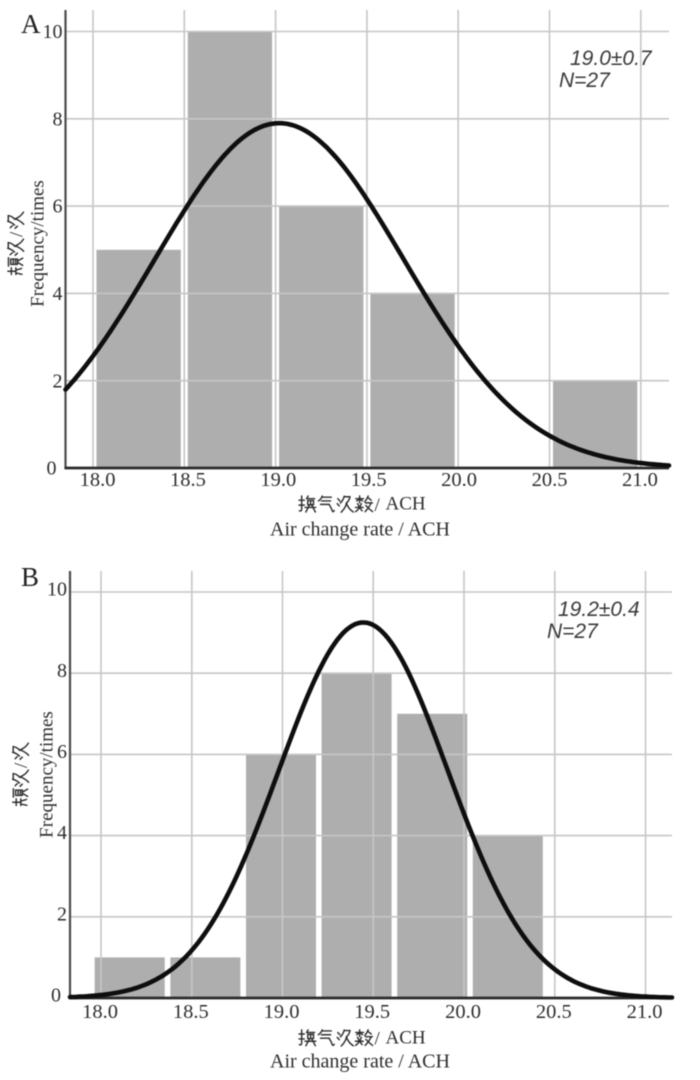 The image size is (700, 1080). What do you see at coordinates (599, 609) in the screenshot?
I see `svg-text: 19.2±0.4` at bounding box center [599, 609].